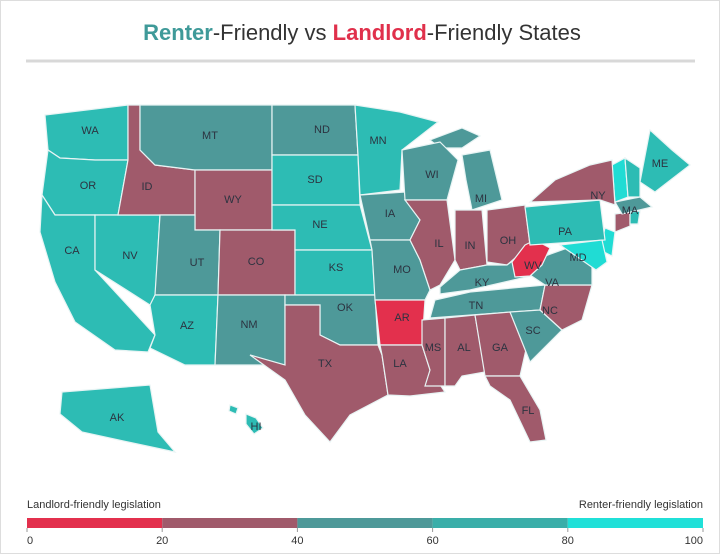 Image resolution: width=720 pixels, height=559 pixels. What do you see at coordinates (401, 318) in the screenshot?
I see `state-label: AR` at bounding box center [401, 318].